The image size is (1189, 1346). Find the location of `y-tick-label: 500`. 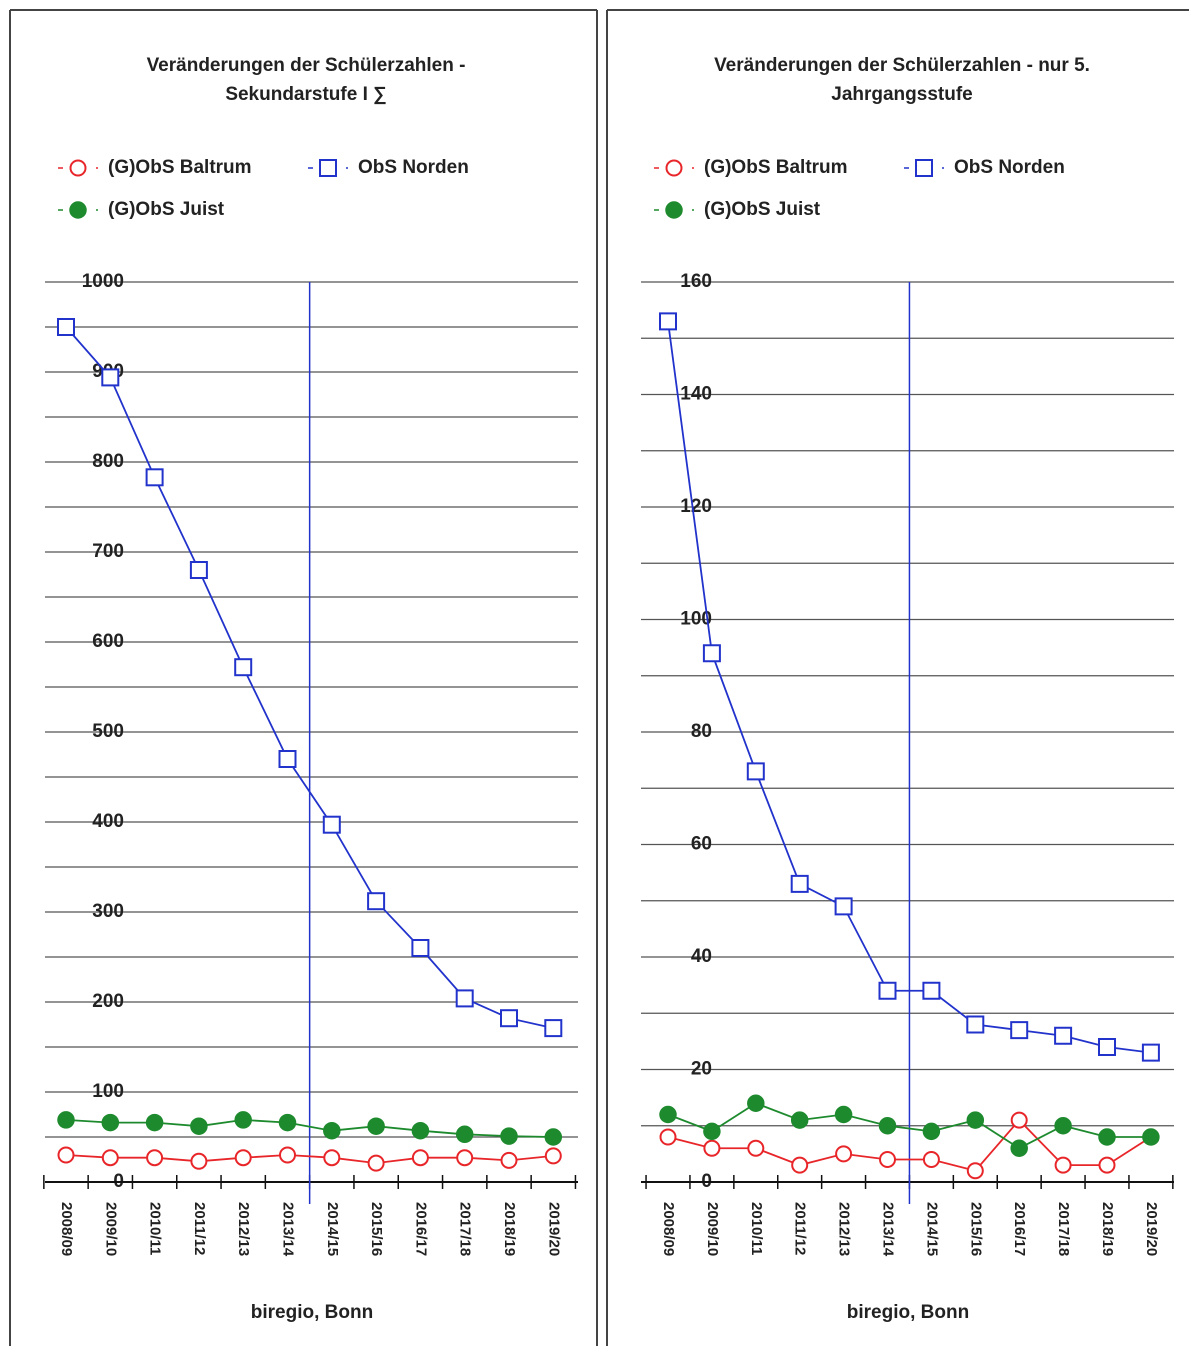

y-tick-label: 500 is located at coordinates (108, 731).